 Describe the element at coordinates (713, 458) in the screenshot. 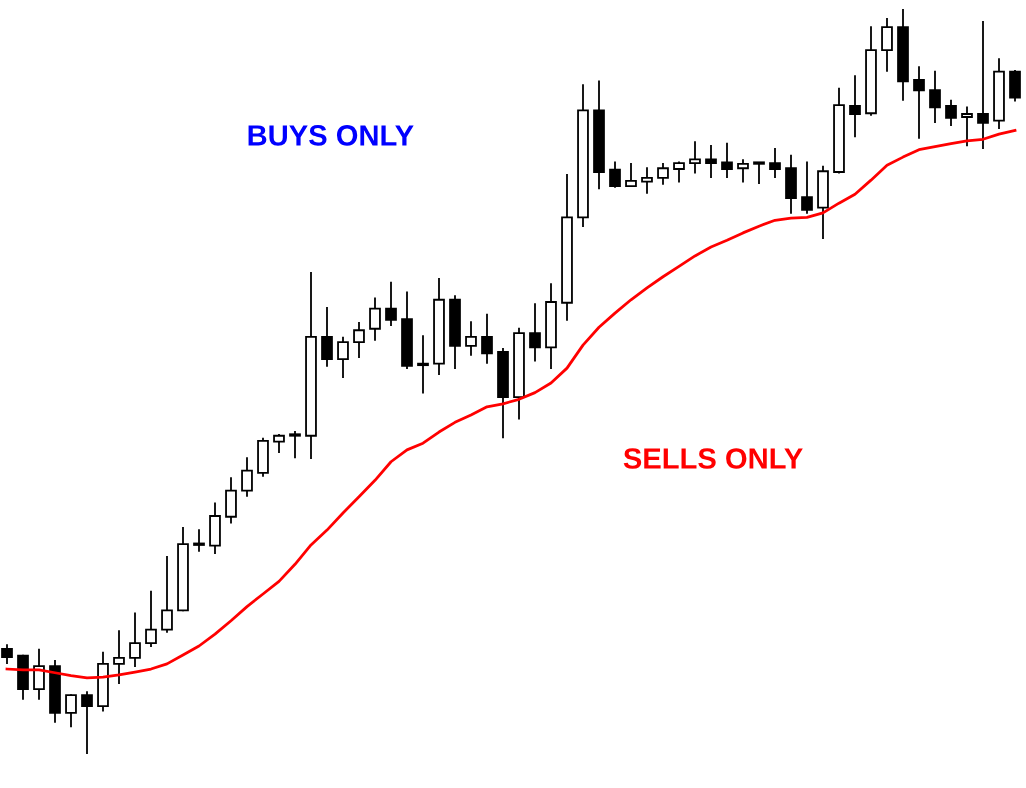

I see `annotation: SELLS ONLY` at that location.